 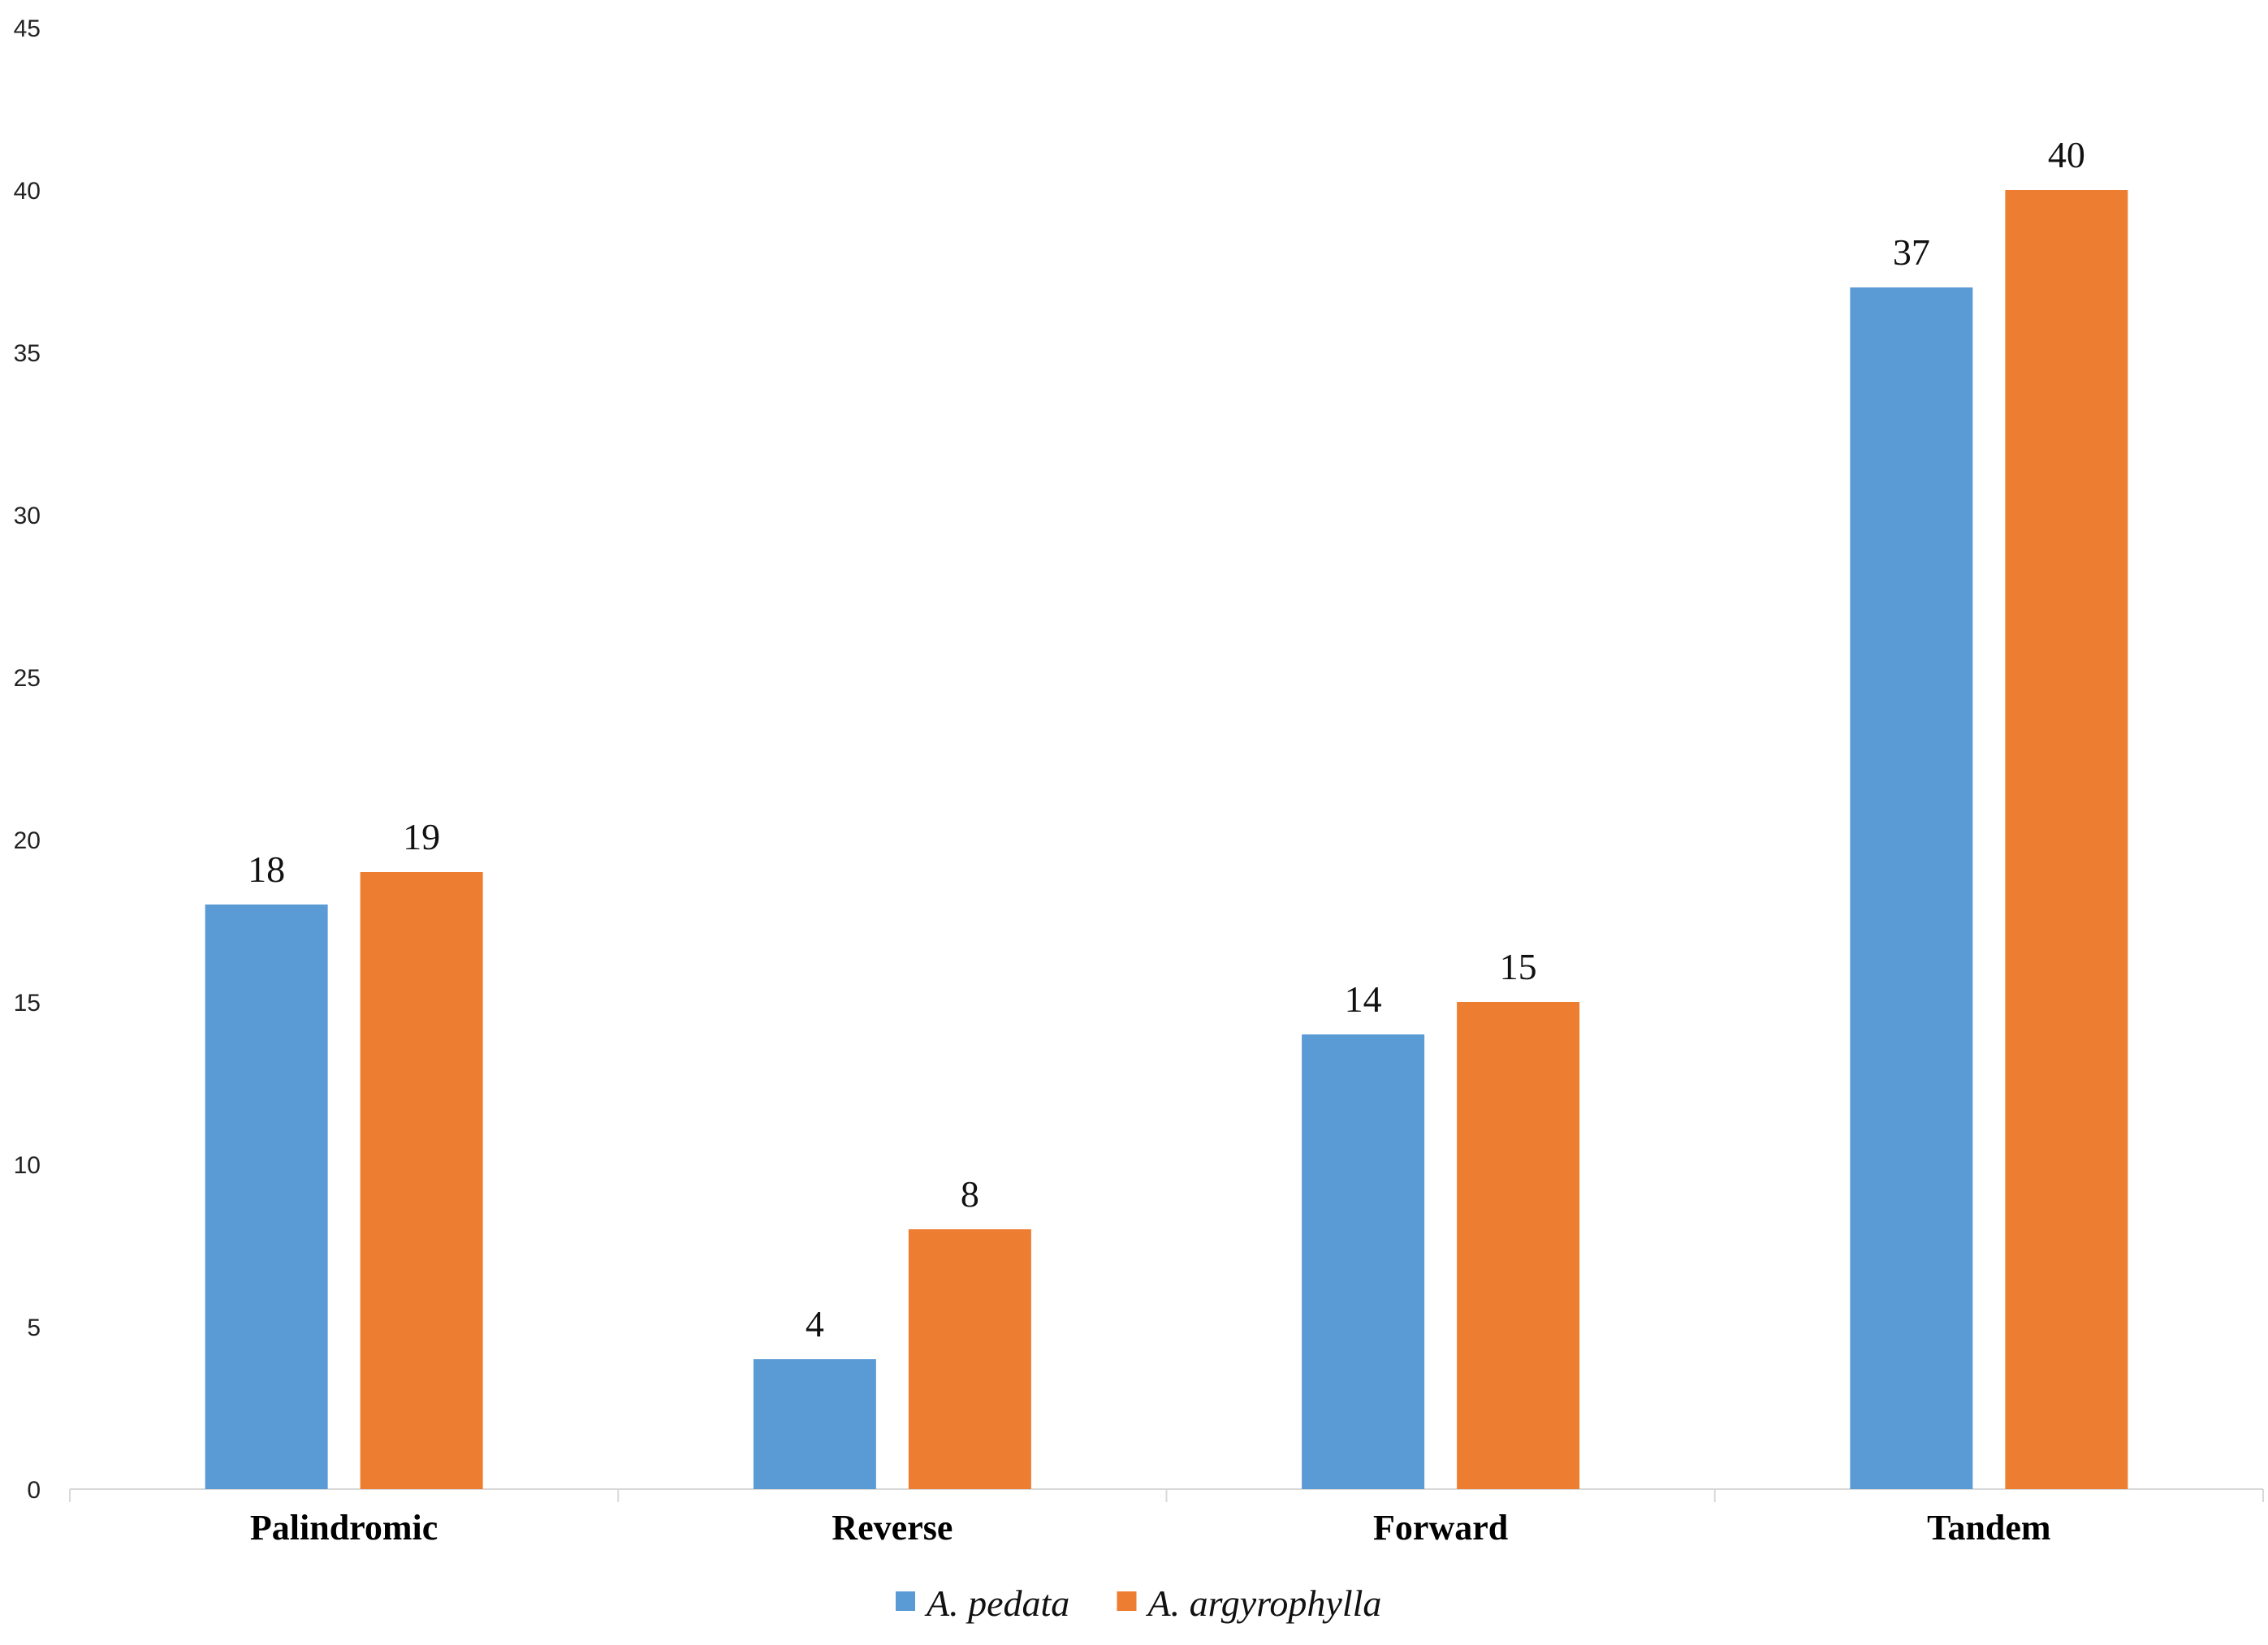 I want to click on x-axis: Palindromic Reverse Forward Tandem, so click(x=1166, y=1518).